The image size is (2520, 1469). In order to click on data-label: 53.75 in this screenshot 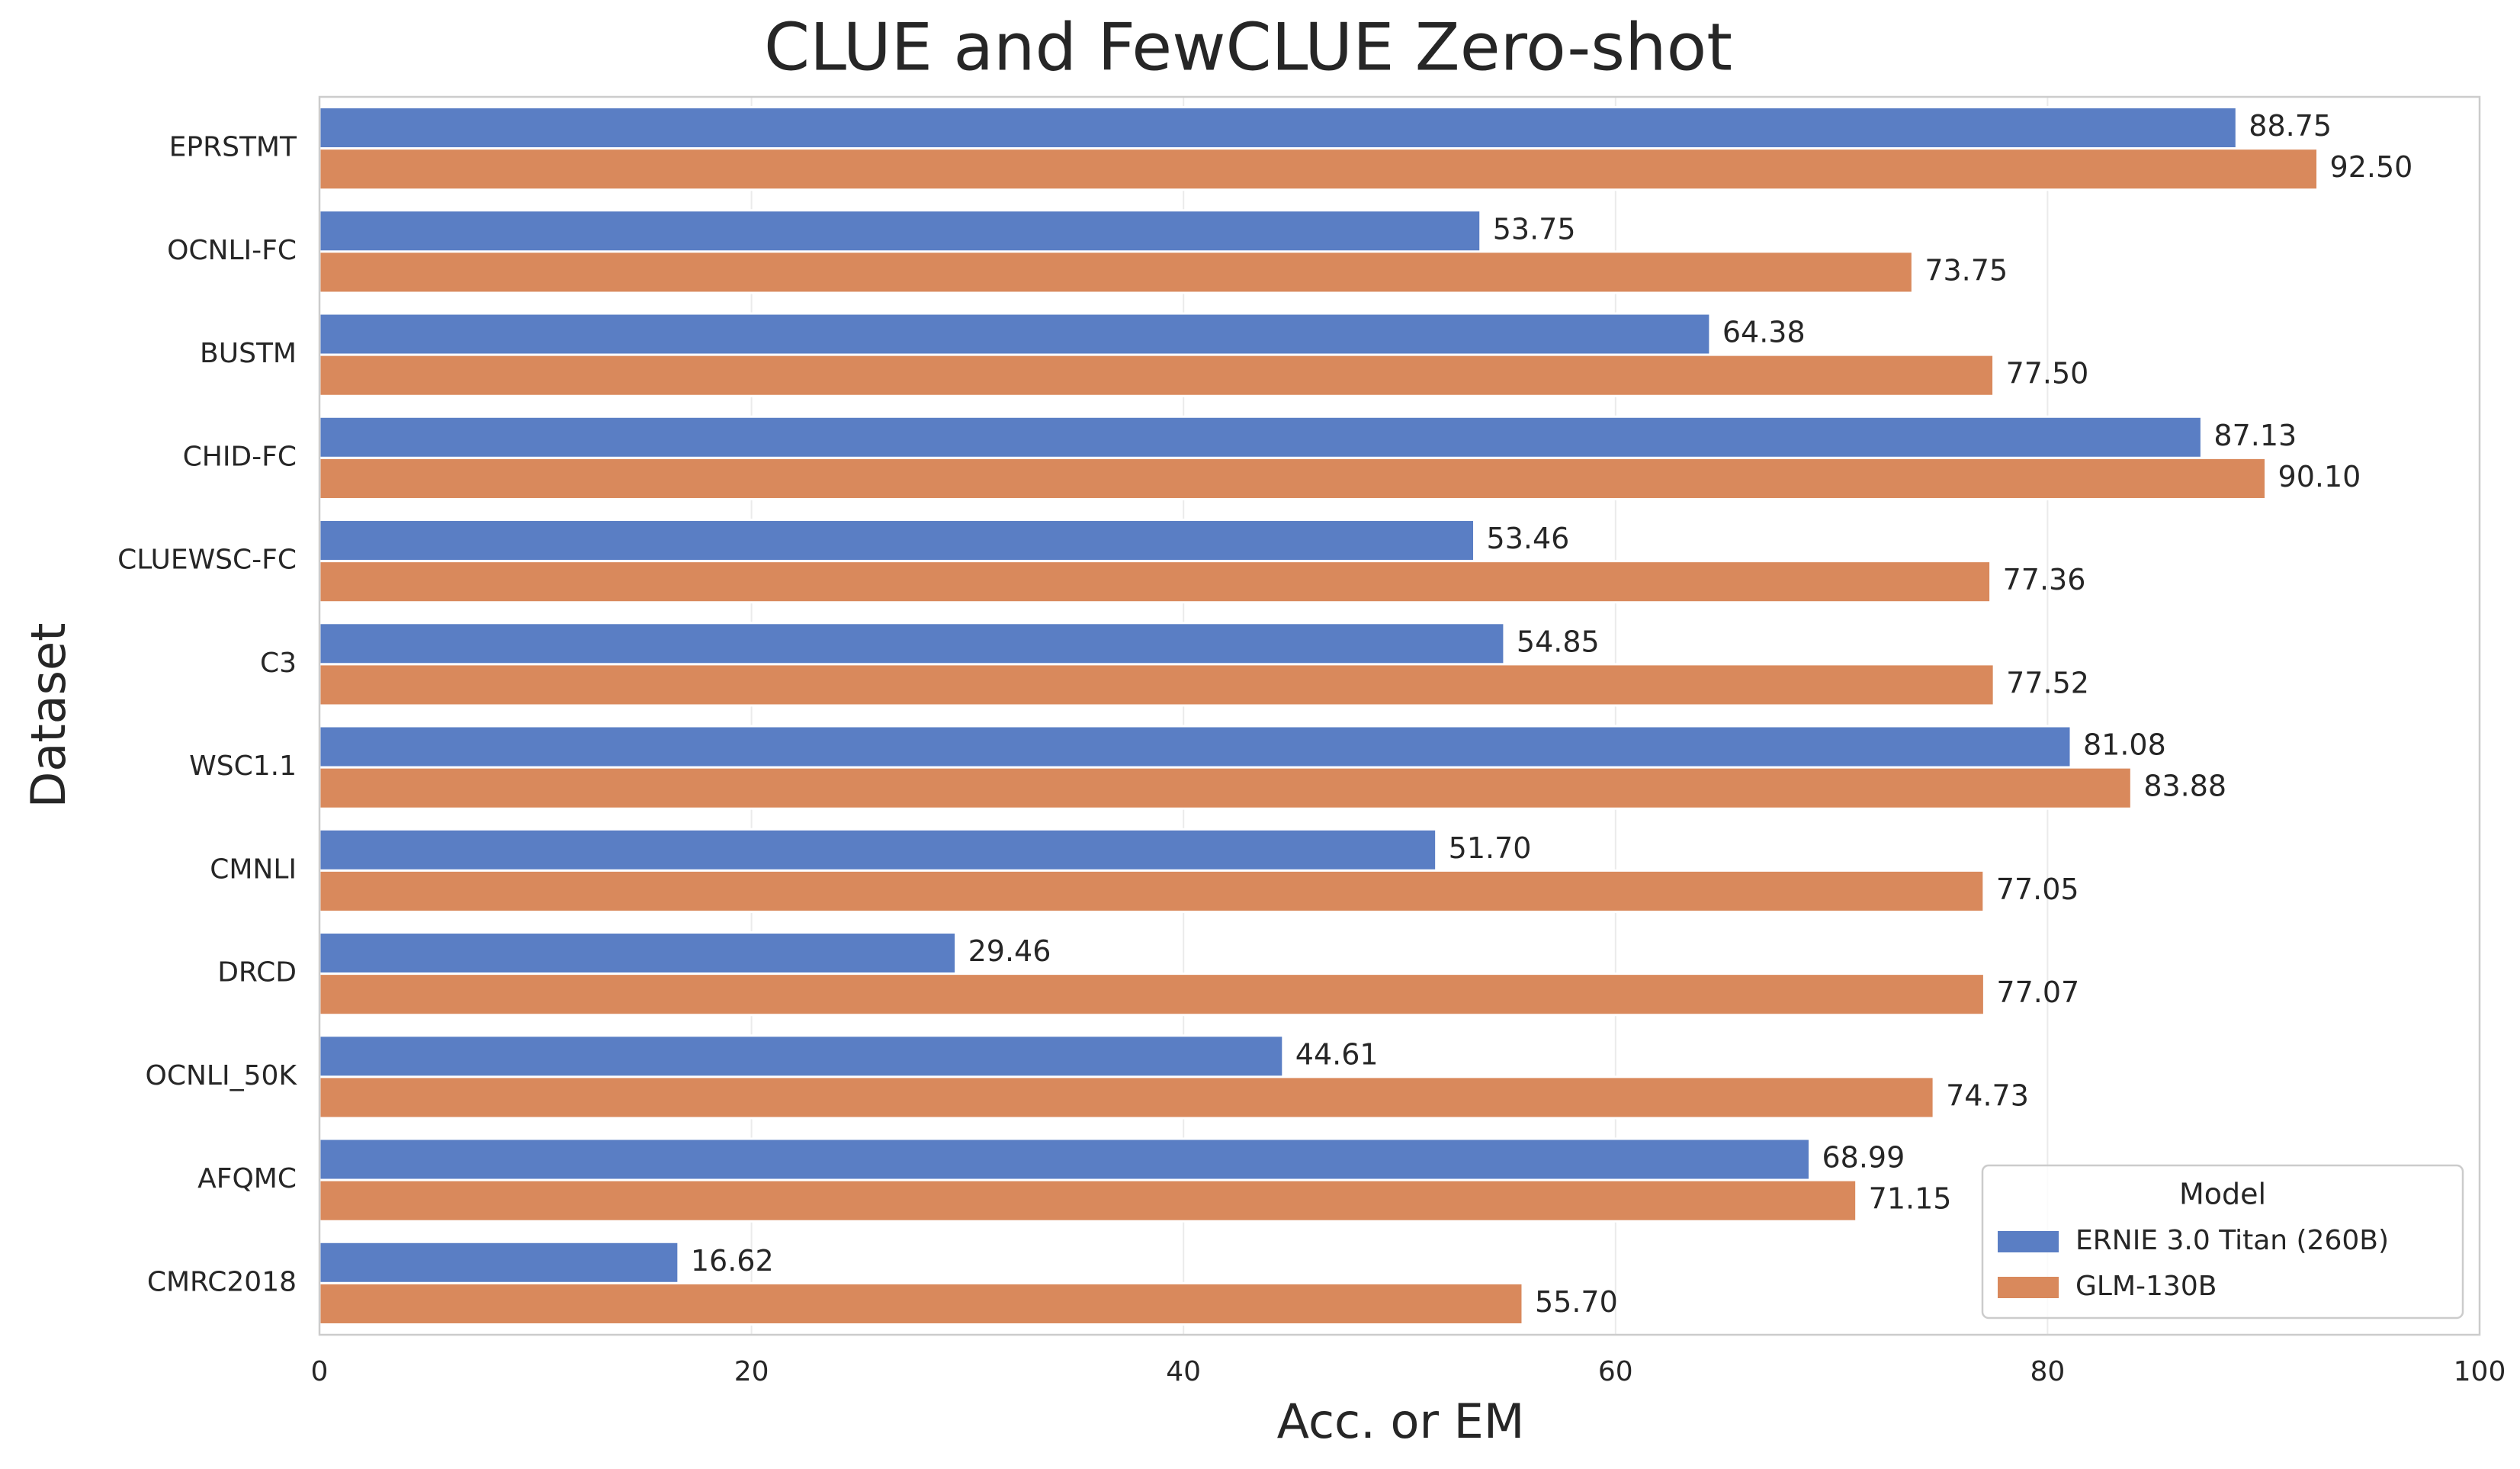, I will do `click(1534, 229)`.